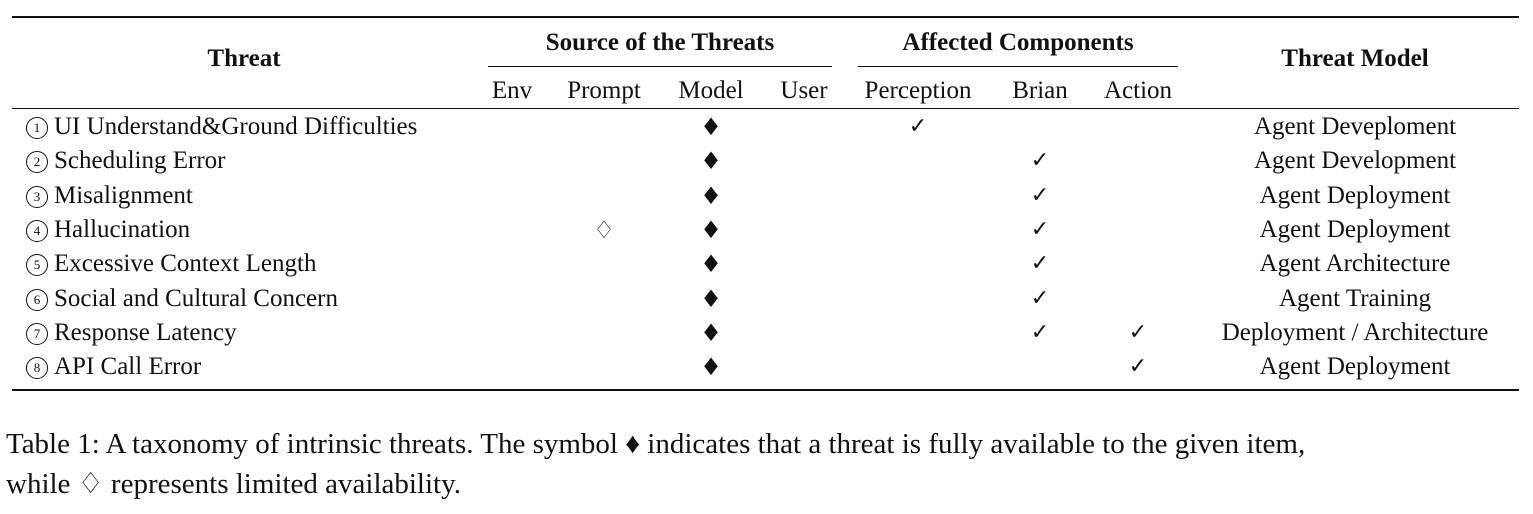 The width and height of the screenshot is (1533, 514). I want to click on circled-number: 2, so click(37, 162).